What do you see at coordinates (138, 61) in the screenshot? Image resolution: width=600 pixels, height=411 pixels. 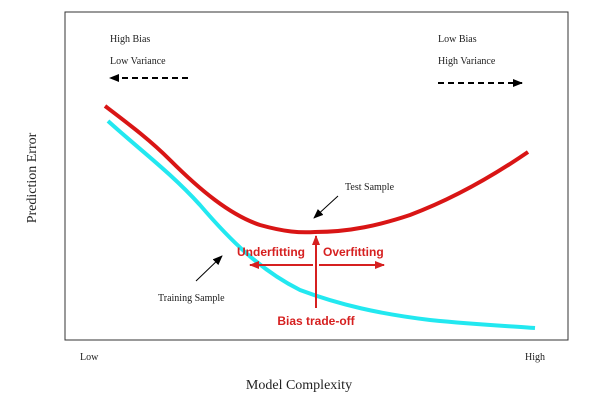 I see `label: Low Variance` at bounding box center [138, 61].